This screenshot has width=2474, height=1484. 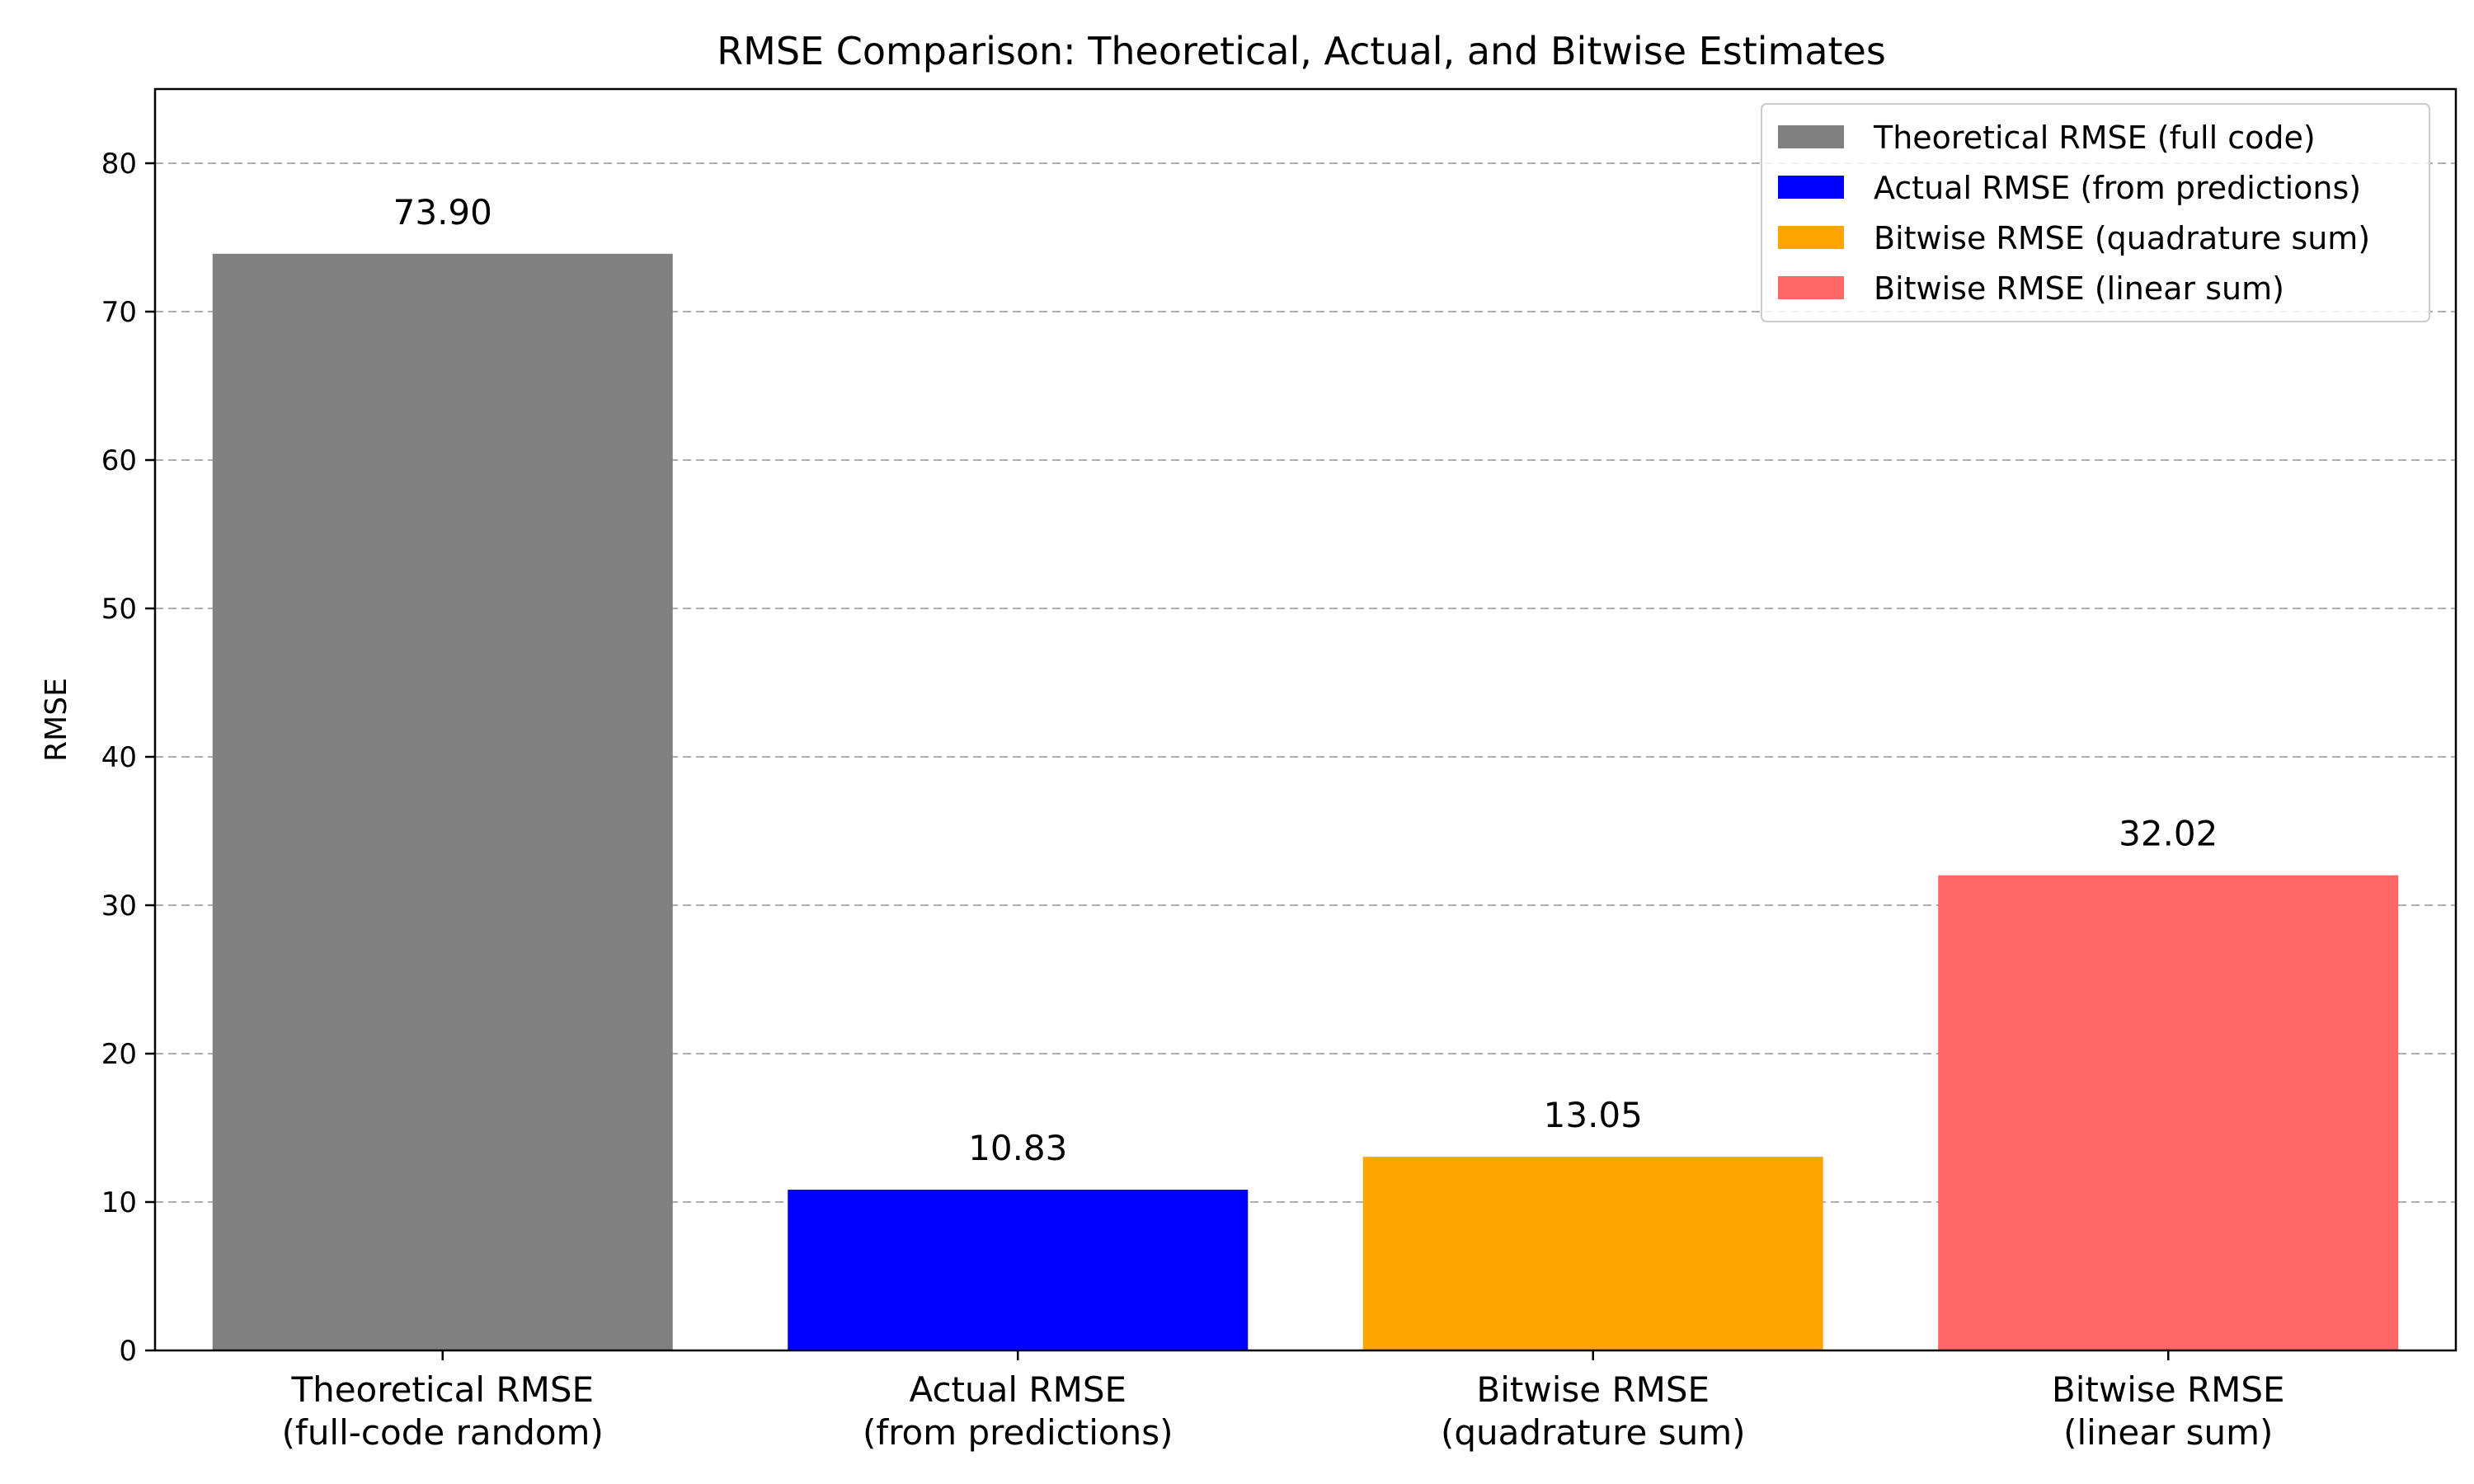 I want to click on x-tick-label: (from predictions), so click(x=1018, y=1432).